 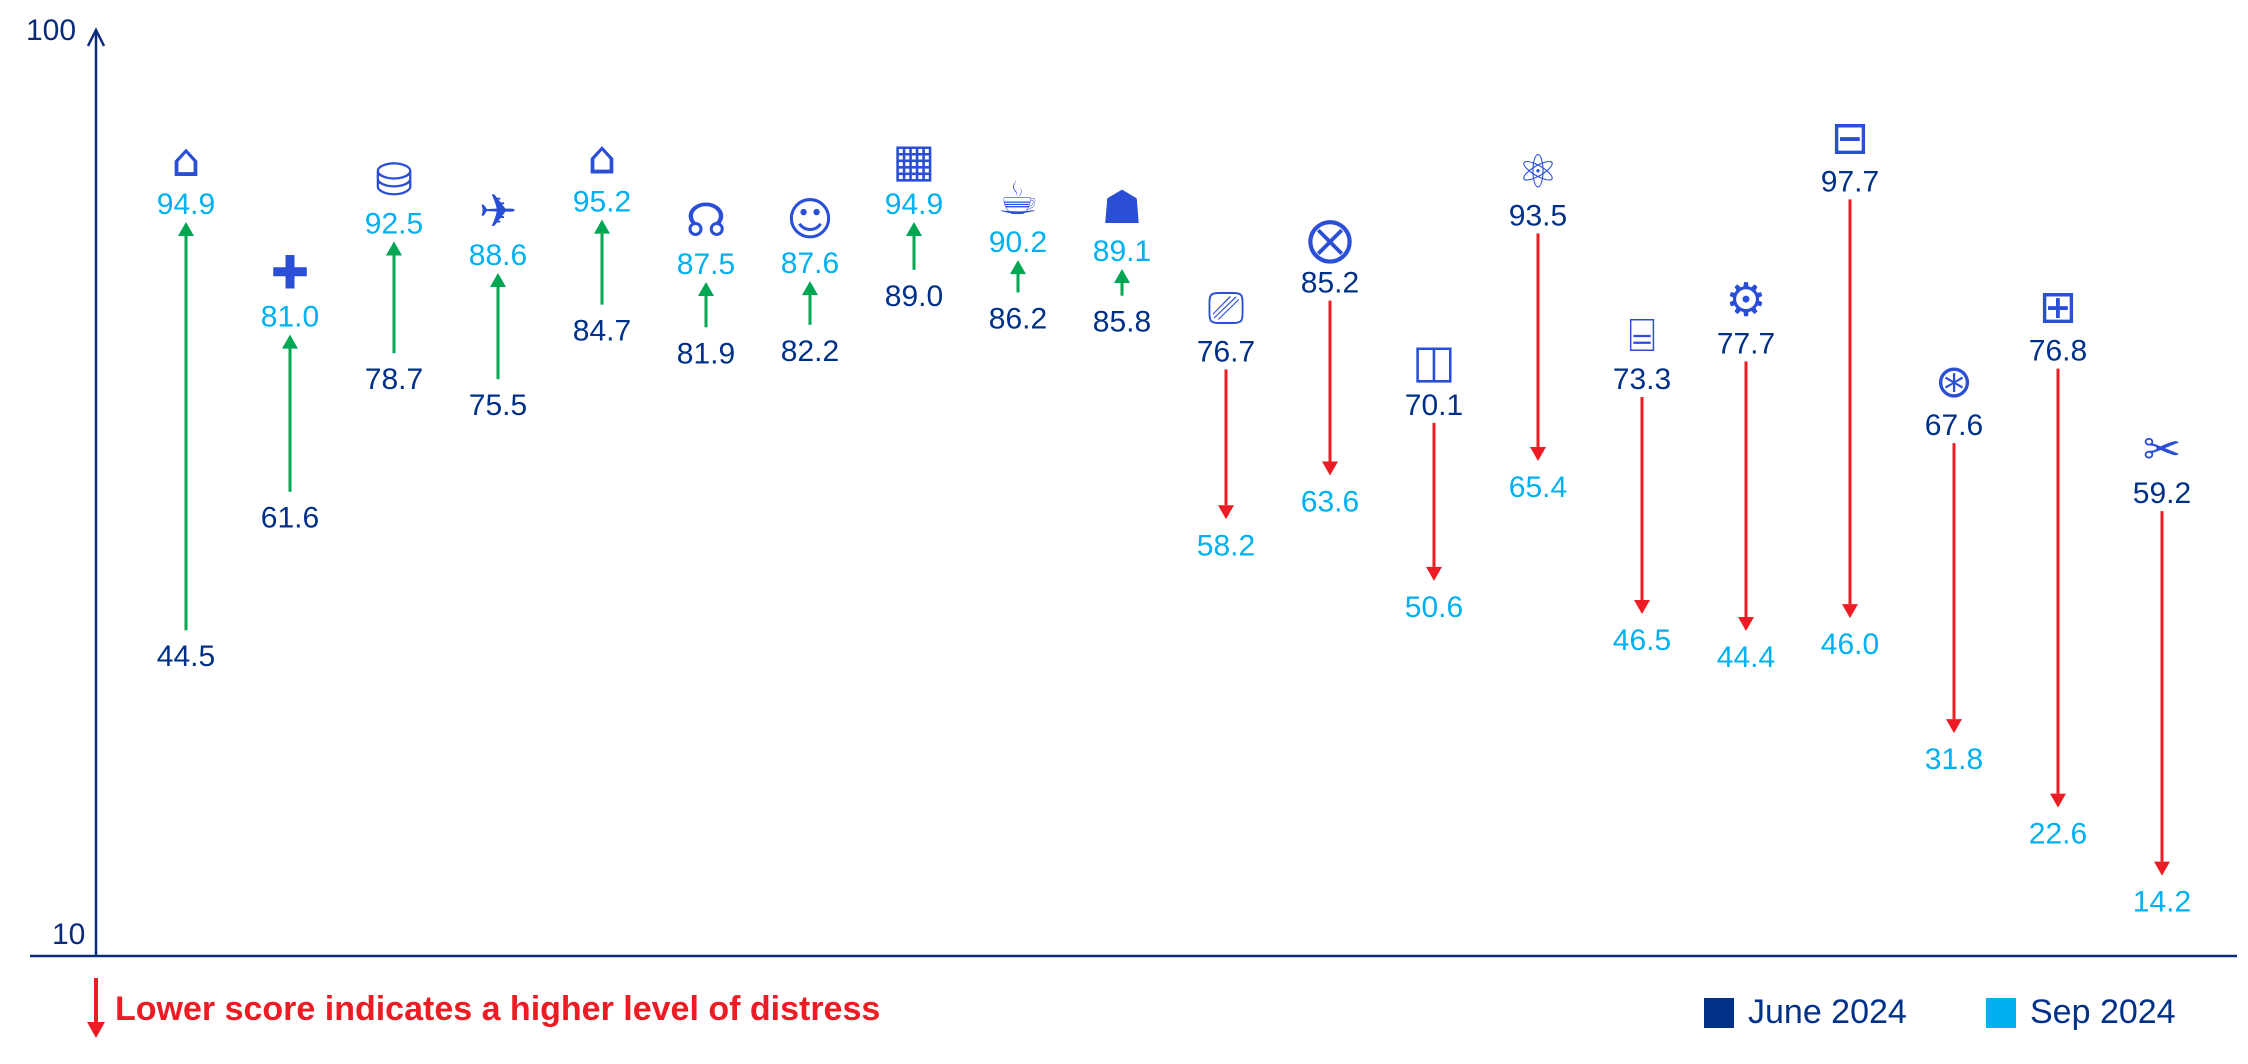 I want to click on june-value-label: 73.3, so click(x=1642, y=379).